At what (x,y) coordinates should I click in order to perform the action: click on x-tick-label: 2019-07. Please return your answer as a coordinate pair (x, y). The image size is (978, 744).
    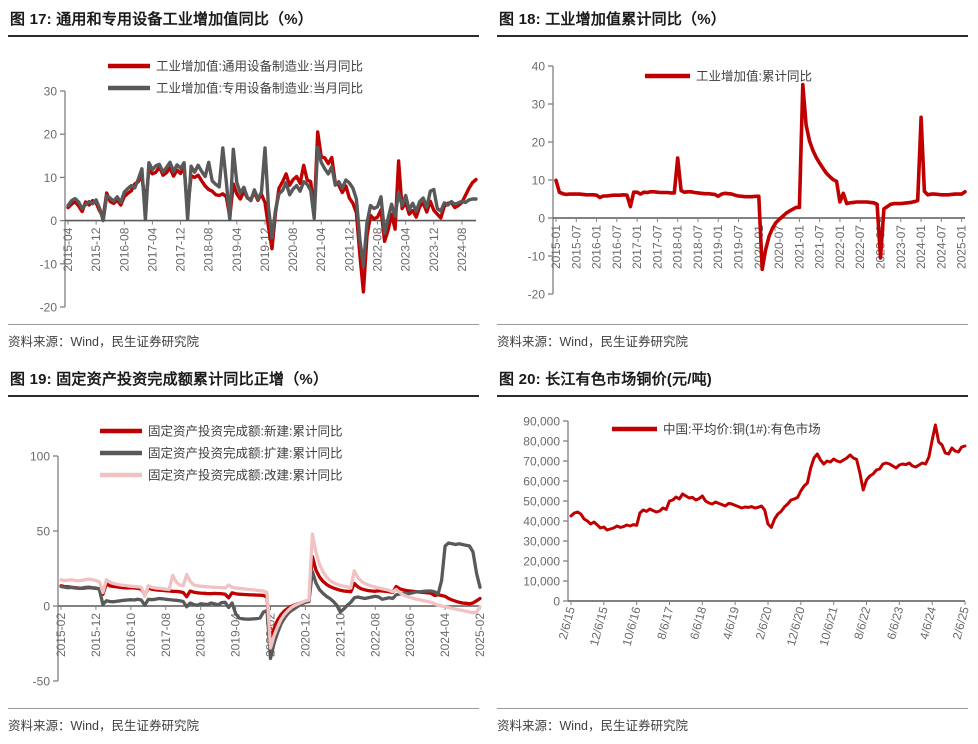
    Looking at the image, I should click on (739, 247).